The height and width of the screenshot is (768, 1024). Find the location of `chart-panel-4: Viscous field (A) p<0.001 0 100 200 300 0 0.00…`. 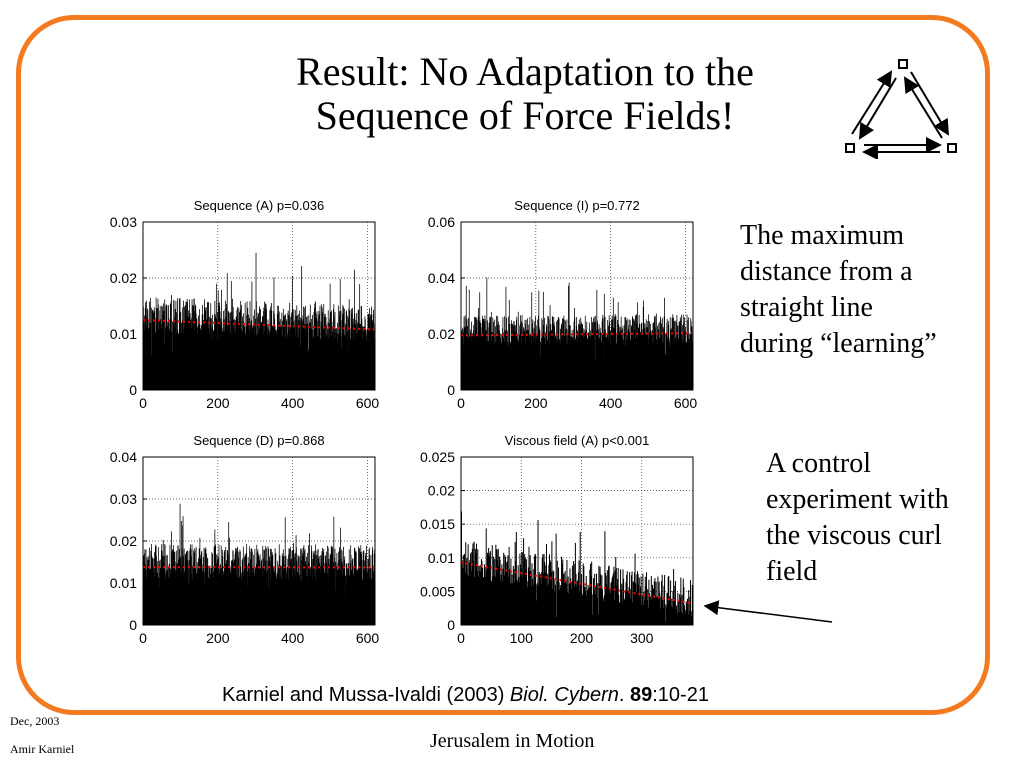

chart-panel-4: Viscous field (A) p<0.001 0 100 200 300 0 0.00… is located at coordinates (563, 541).